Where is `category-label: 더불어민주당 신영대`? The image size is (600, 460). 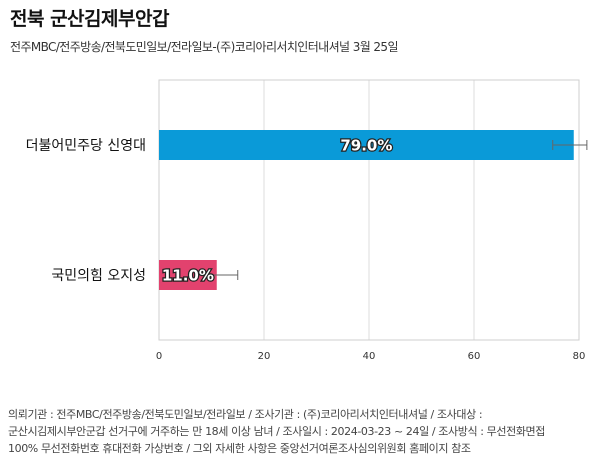
category-label: 더불어민주당 신영대 is located at coordinates (86, 146).